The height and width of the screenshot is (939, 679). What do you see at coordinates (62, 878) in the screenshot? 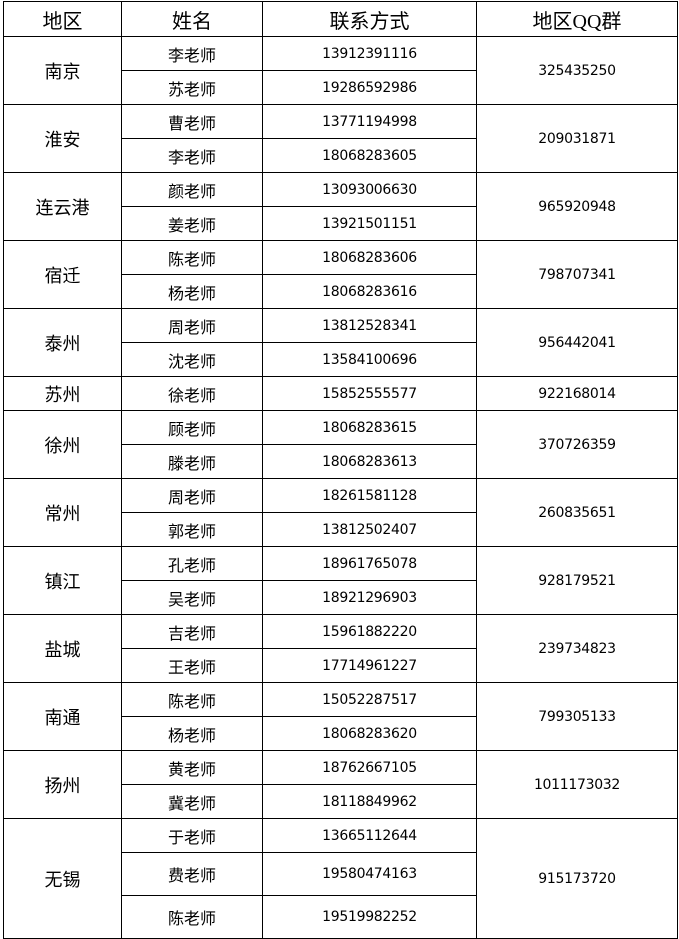
I see `region-cell: 无锡` at bounding box center [62, 878].